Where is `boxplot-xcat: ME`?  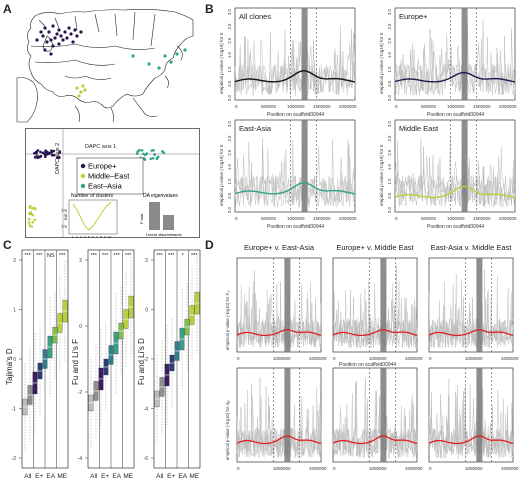
boxplot-xcat: ME is located at coordinates (62, 476).